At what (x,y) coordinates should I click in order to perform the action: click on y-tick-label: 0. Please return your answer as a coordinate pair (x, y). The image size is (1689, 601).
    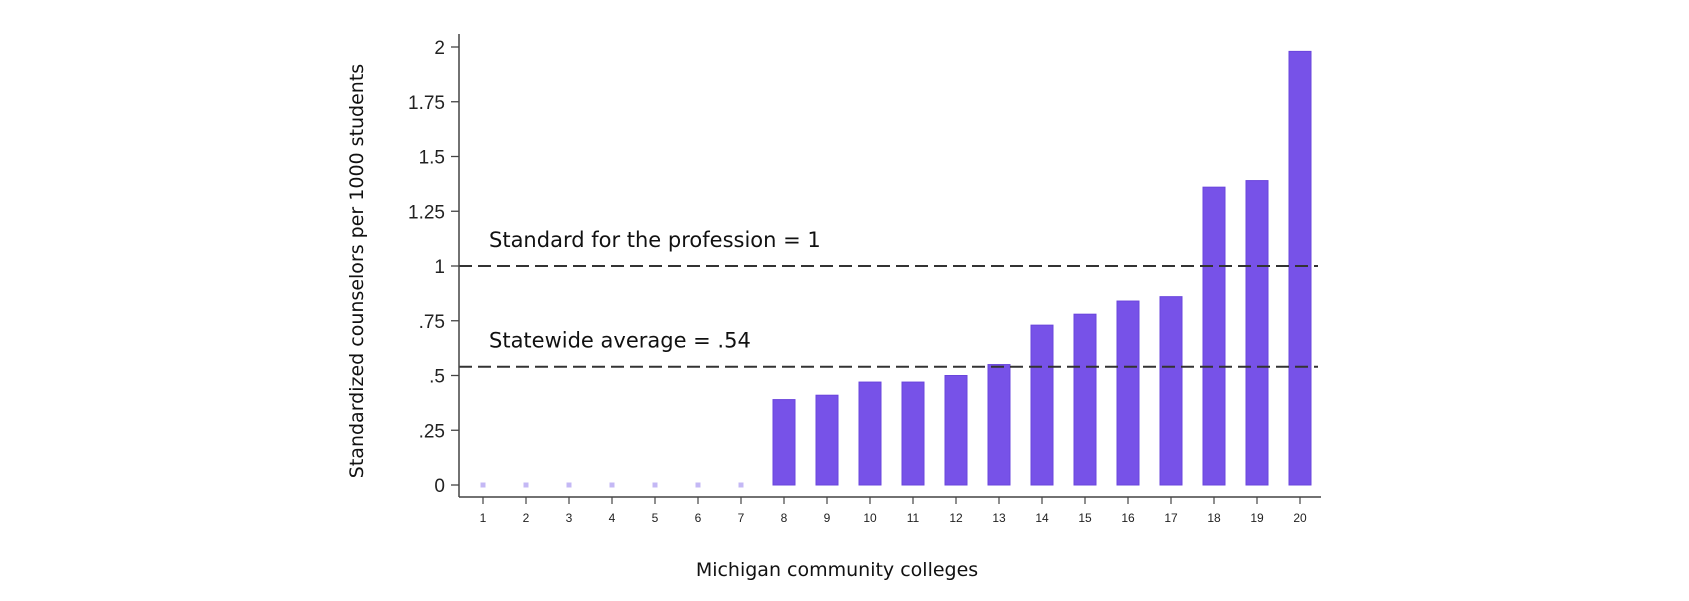
    Looking at the image, I should click on (439, 486).